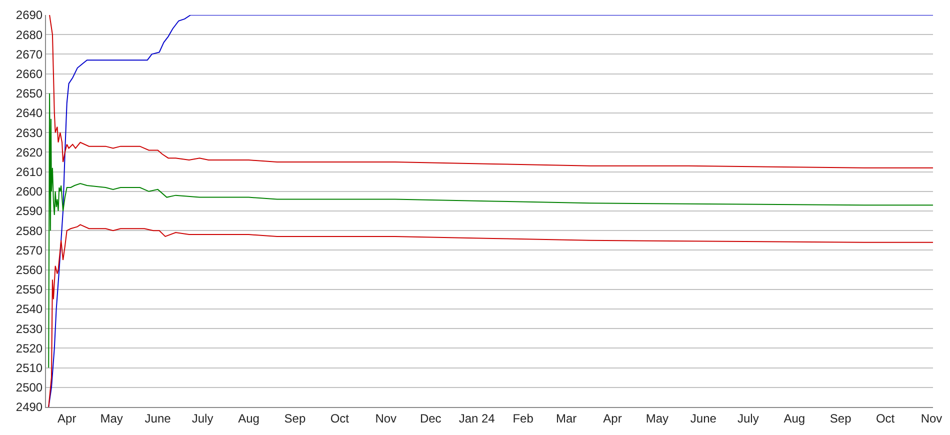  What do you see at coordinates (523, 418) in the screenshot?
I see `x-tick-label: Feb` at bounding box center [523, 418].